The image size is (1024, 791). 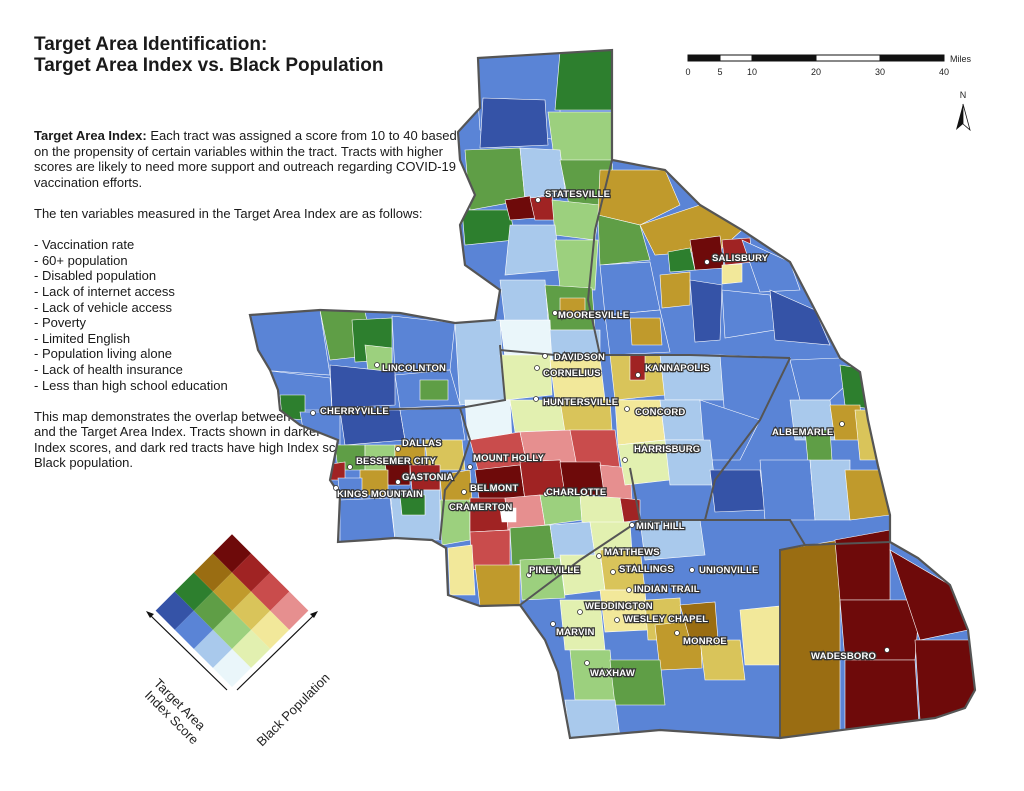 I want to click on city-label-albemarle: ALBEMARLE, so click(x=802, y=432).